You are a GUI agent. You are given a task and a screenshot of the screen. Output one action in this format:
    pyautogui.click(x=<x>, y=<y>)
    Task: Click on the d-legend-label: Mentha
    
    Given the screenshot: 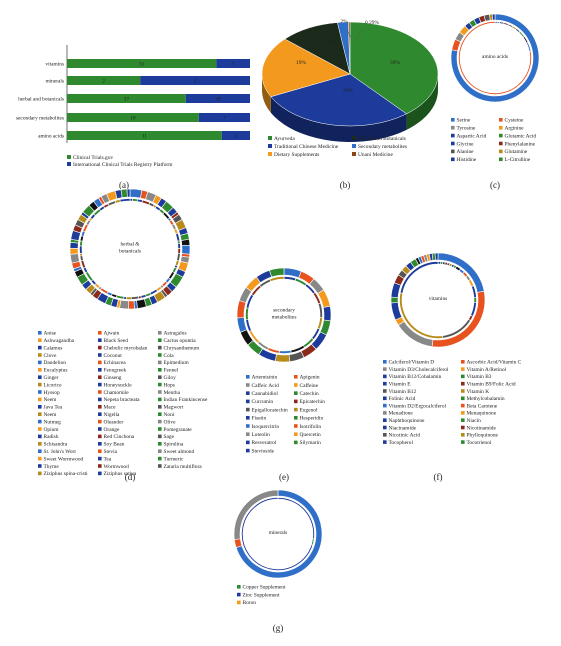 What is the action you would take?
    pyautogui.click(x=172, y=393)
    